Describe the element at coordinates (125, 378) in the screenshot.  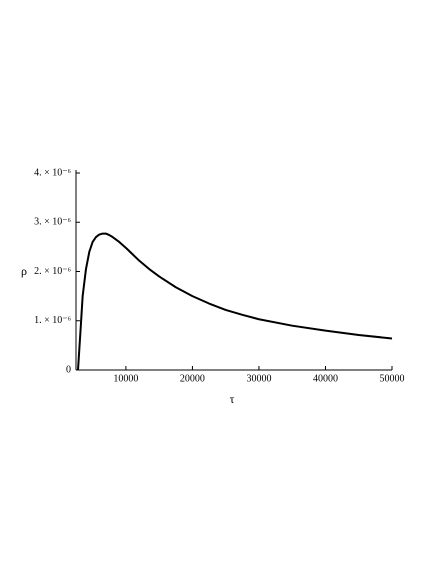
I see `x-tick-label: 10000` at that location.